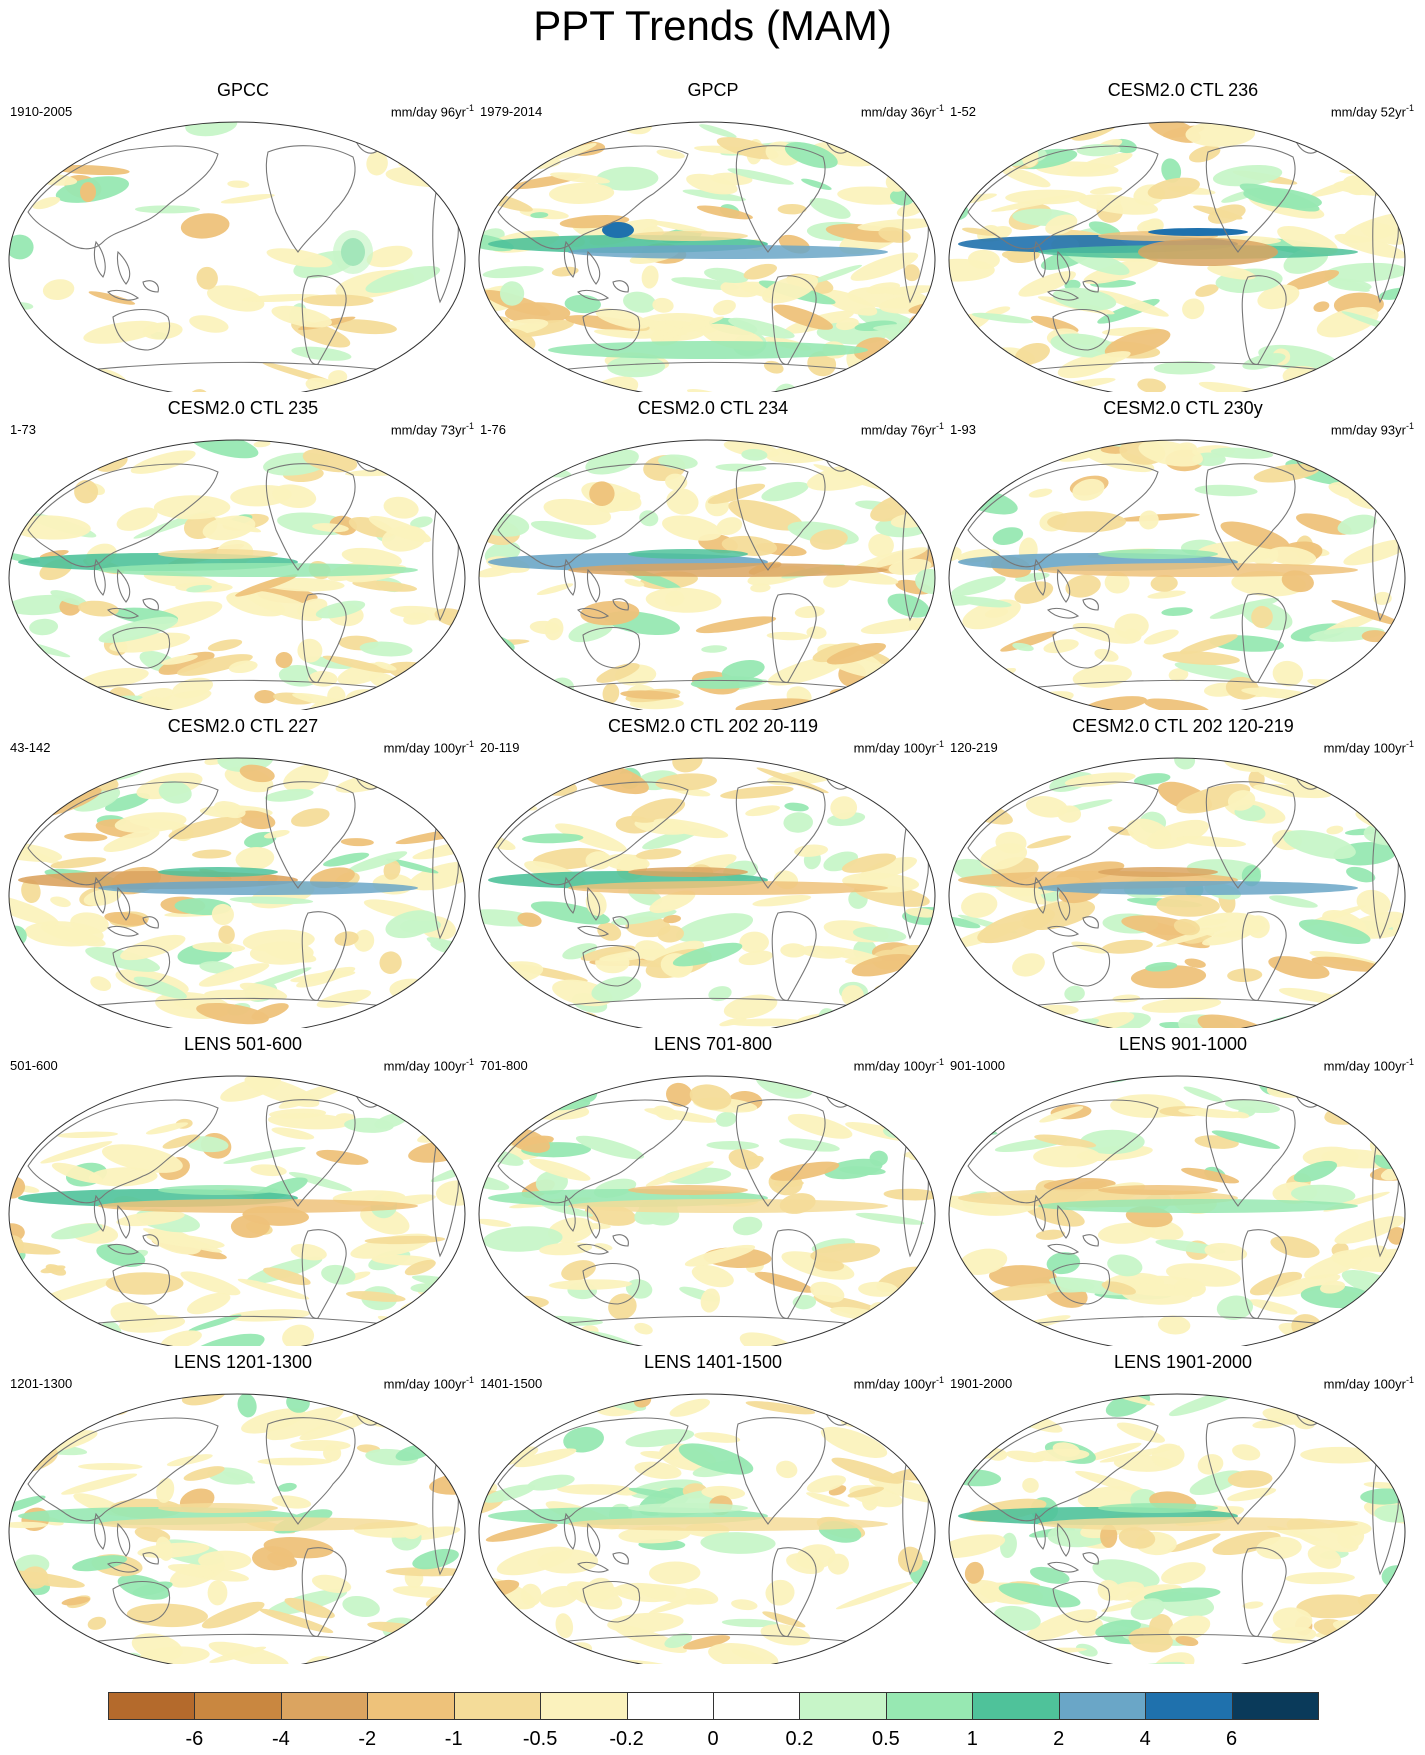 This screenshot has height=1755, width=1425. I want to click on panel-title: LENS 901-1000, so click(1183, 1044).